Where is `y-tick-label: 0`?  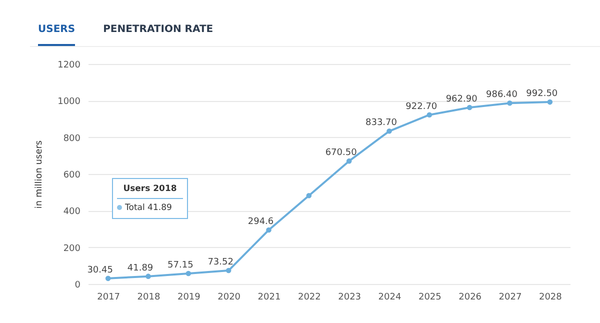 y-tick-label: 0 is located at coordinates (77, 285).